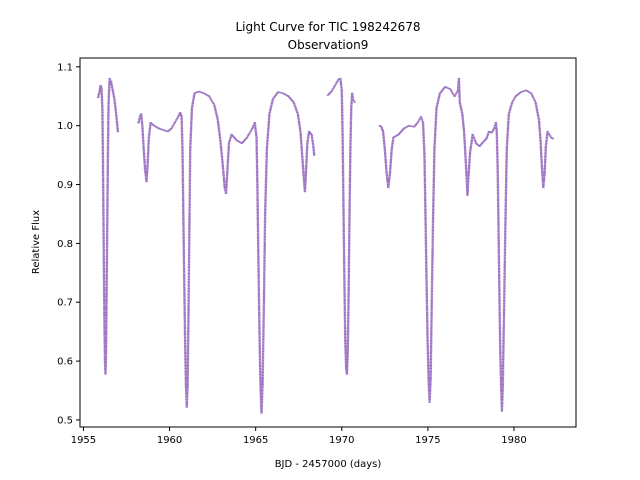  I want to click on x-tick-label: 1970, so click(341, 440).